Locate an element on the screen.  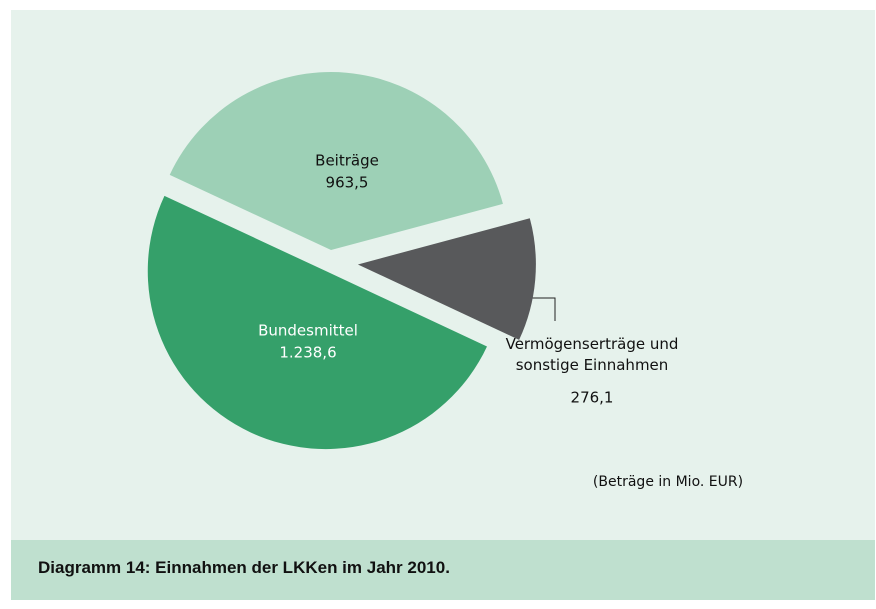
slice-label: Bundesmittel is located at coordinates (308, 330).